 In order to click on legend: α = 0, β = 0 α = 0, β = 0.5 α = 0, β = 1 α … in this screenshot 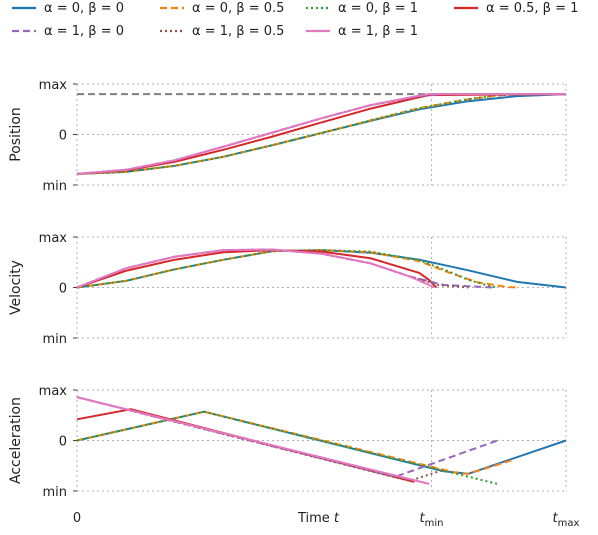, I will do `click(295, 20)`.